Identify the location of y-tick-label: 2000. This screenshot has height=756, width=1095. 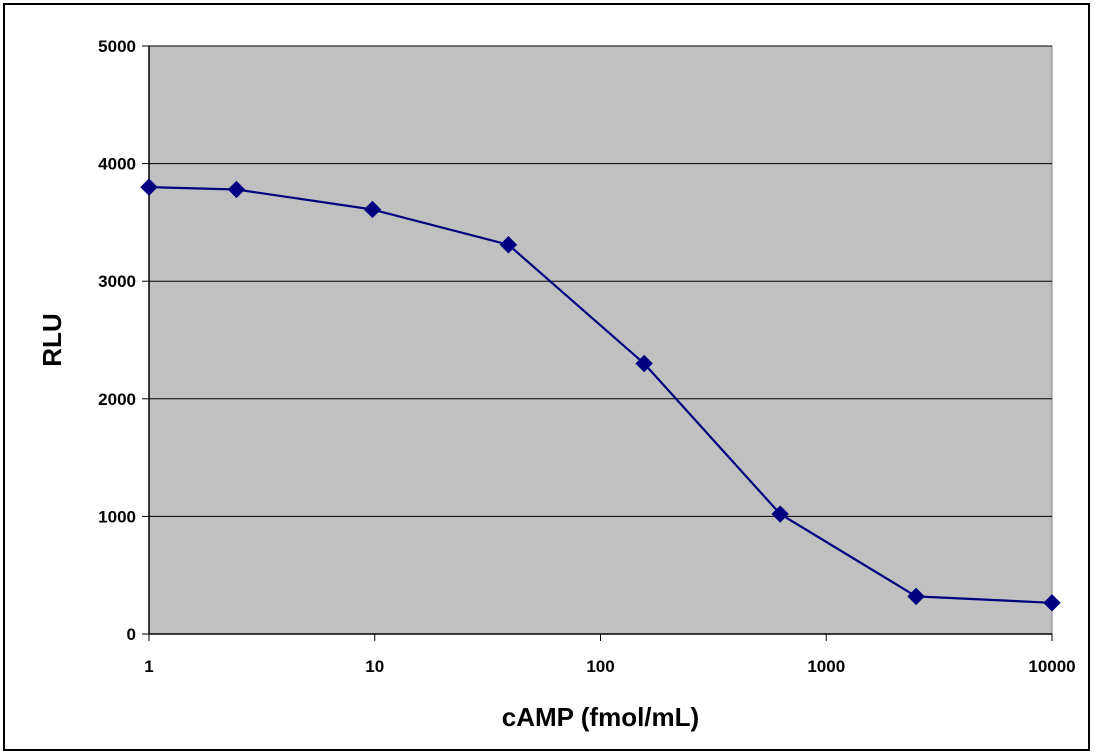
(117, 399).